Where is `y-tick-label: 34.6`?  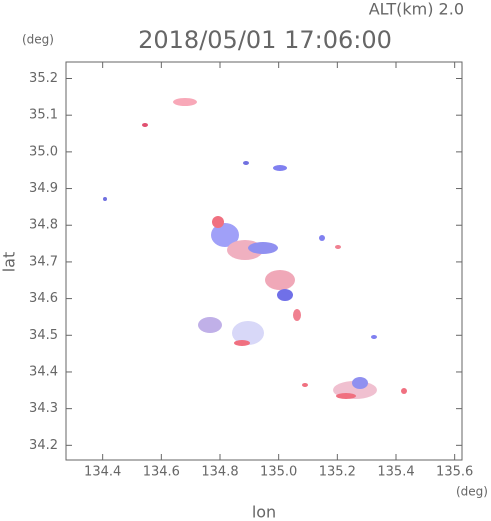
y-tick-label: 34.6 is located at coordinates (43, 298).